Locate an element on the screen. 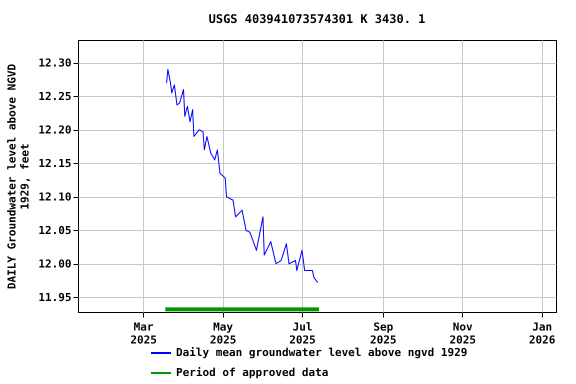 The height and width of the screenshot is (384, 576). legend-label: Daily mean groundwater level above ngvd 1929 is located at coordinates (322, 352).